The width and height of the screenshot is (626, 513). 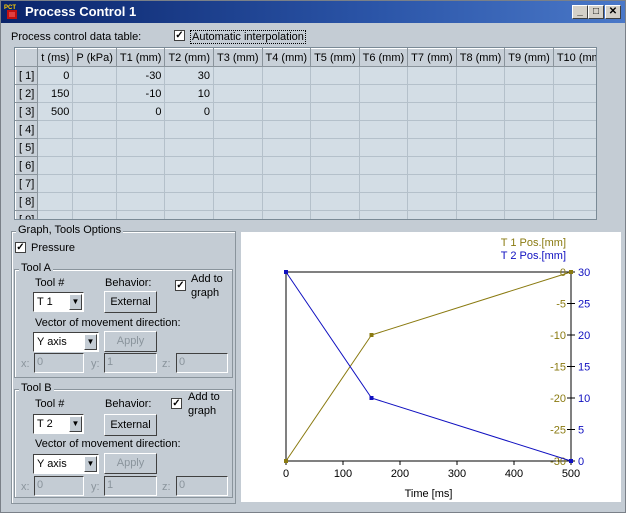 What do you see at coordinates (202, 363) in the screenshot?
I see `tool-a-z-field: 0` at bounding box center [202, 363].